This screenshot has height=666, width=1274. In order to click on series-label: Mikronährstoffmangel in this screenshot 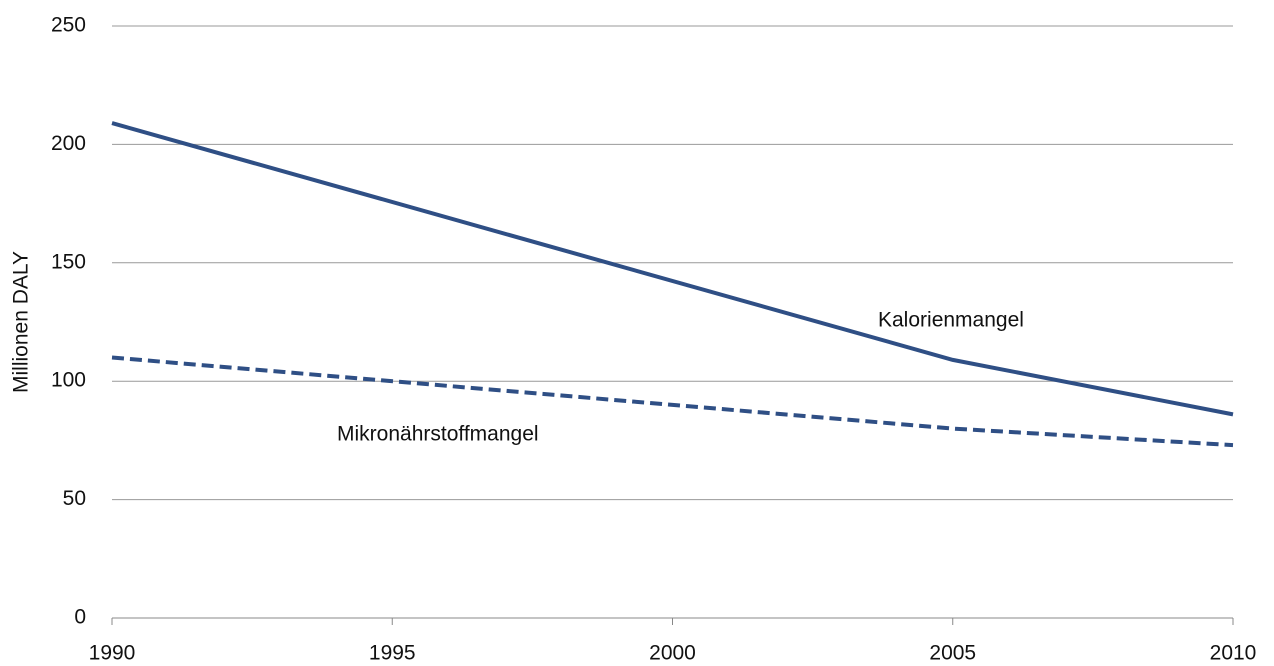, I will do `click(438, 434)`.